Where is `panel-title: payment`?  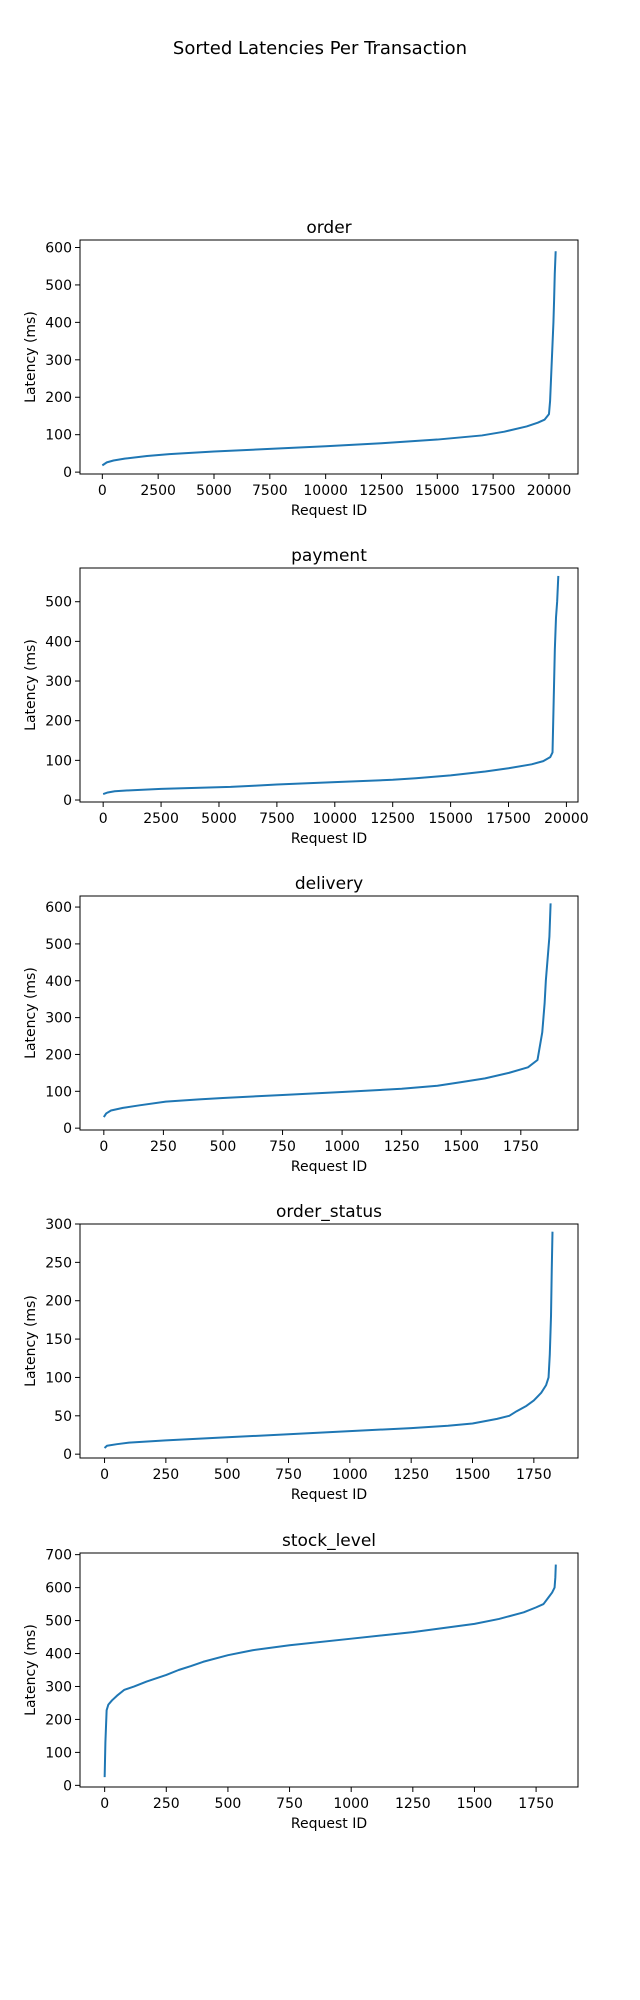 panel-title: payment is located at coordinates (329, 556).